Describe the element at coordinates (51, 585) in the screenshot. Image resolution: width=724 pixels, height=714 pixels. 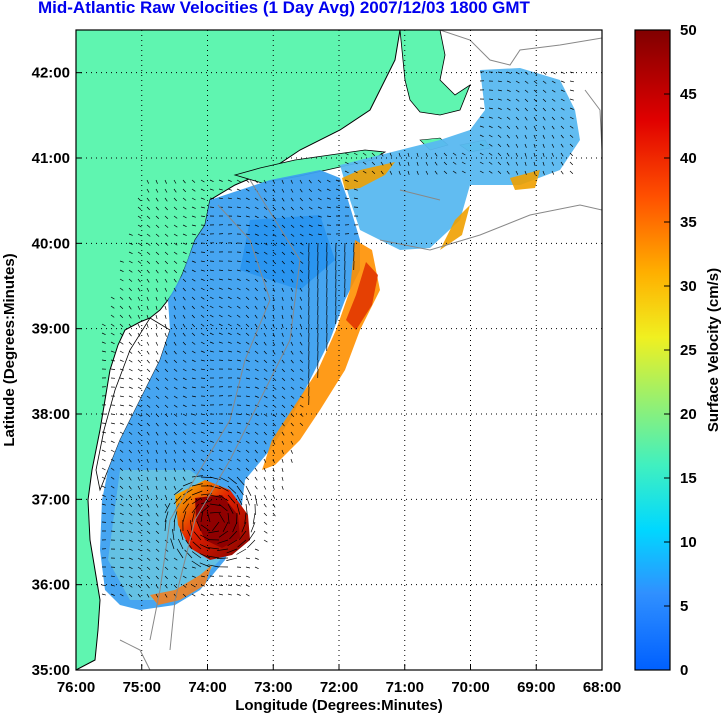
I see `y-tick-label: 36:00` at that location.